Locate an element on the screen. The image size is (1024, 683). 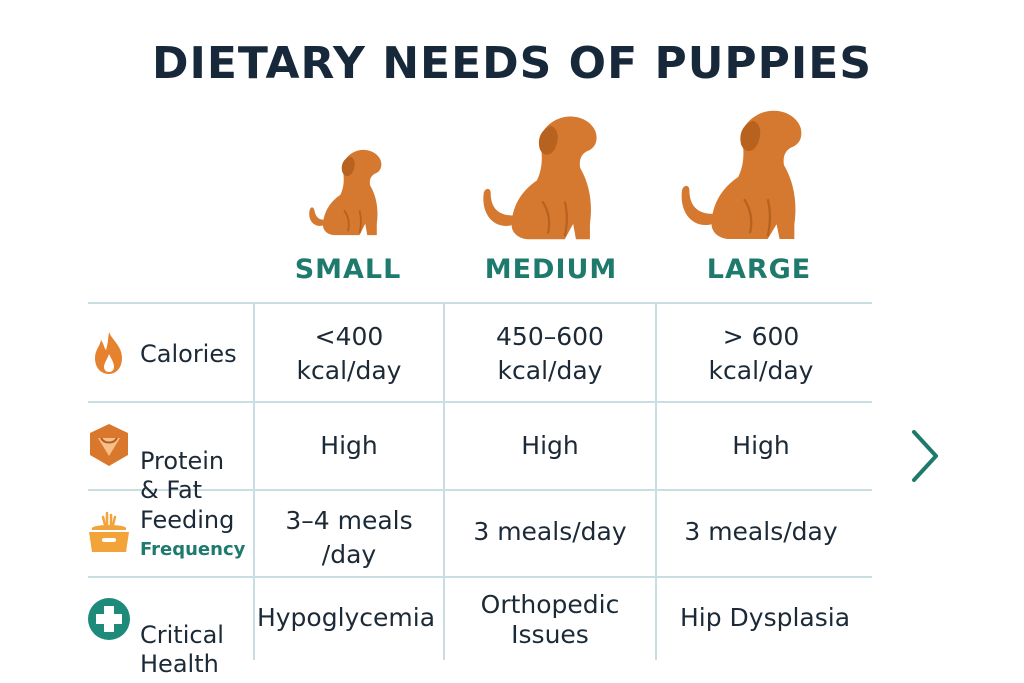
row-label-protein-fat: Protein & Fat is located at coordinates (197, 461).